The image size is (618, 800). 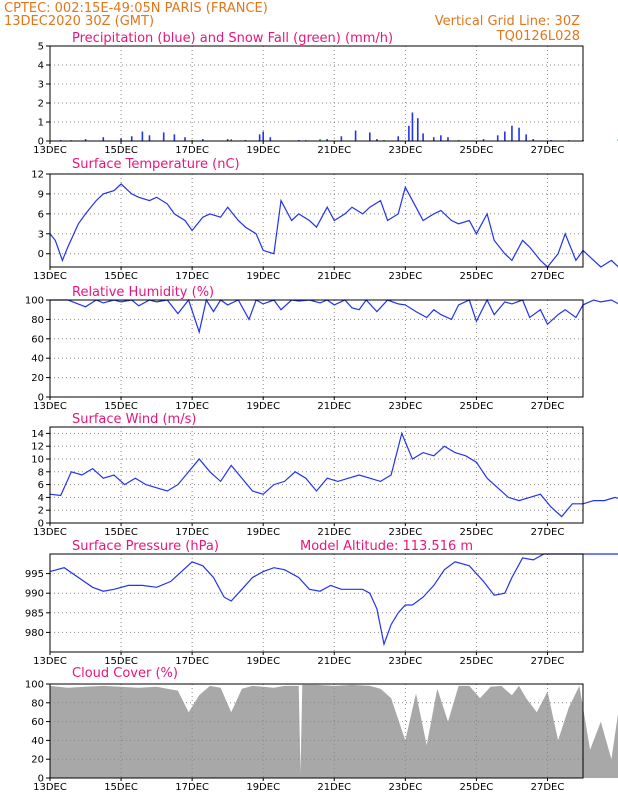 What do you see at coordinates (316, 93) in the screenshot?
I see `precip-frame` at bounding box center [316, 93].